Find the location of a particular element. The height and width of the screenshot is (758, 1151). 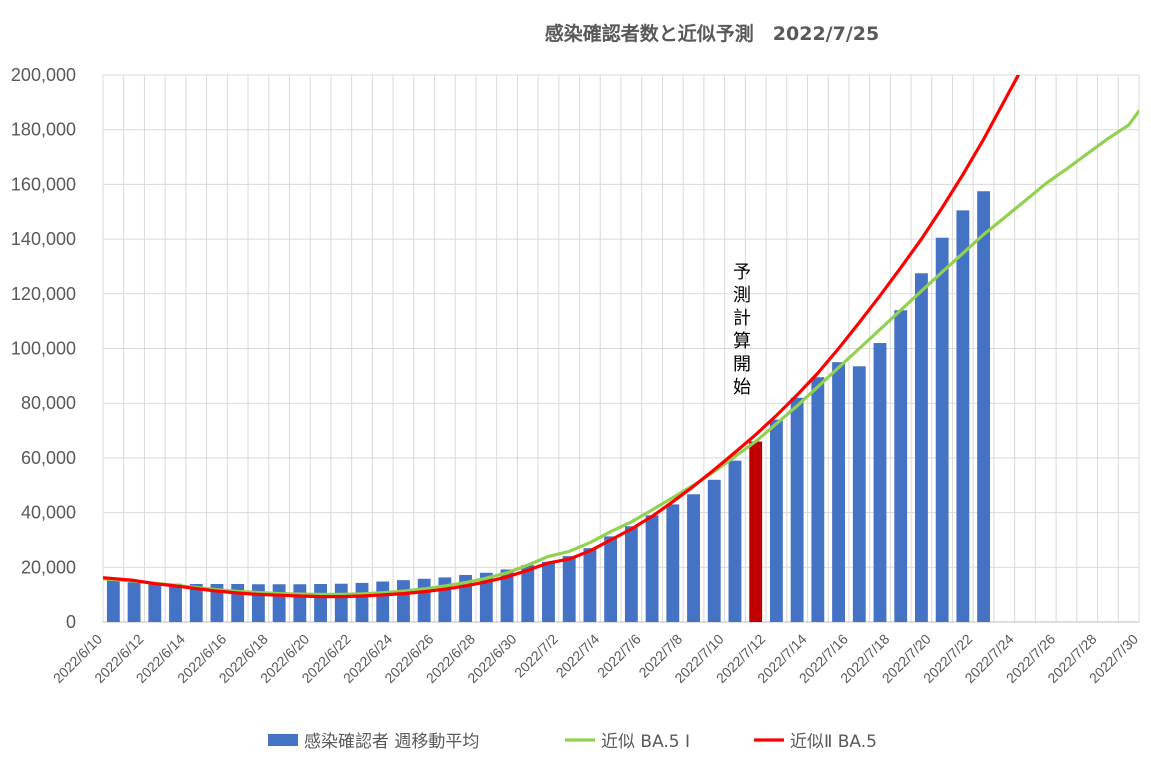

annotation-char: 計 is located at coordinates (742, 318).